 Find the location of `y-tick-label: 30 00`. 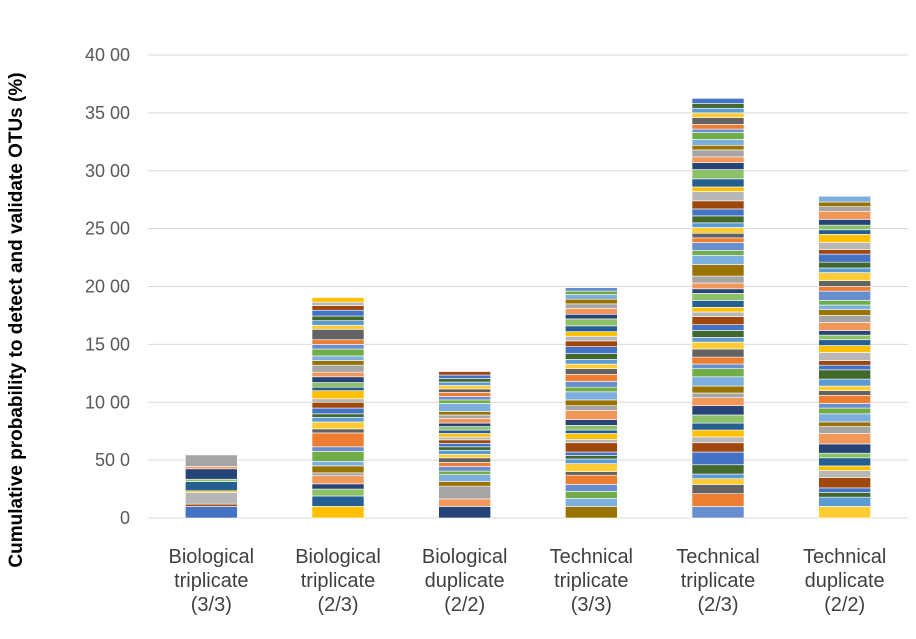

y-tick-label: 30 00 is located at coordinates (107, 171).